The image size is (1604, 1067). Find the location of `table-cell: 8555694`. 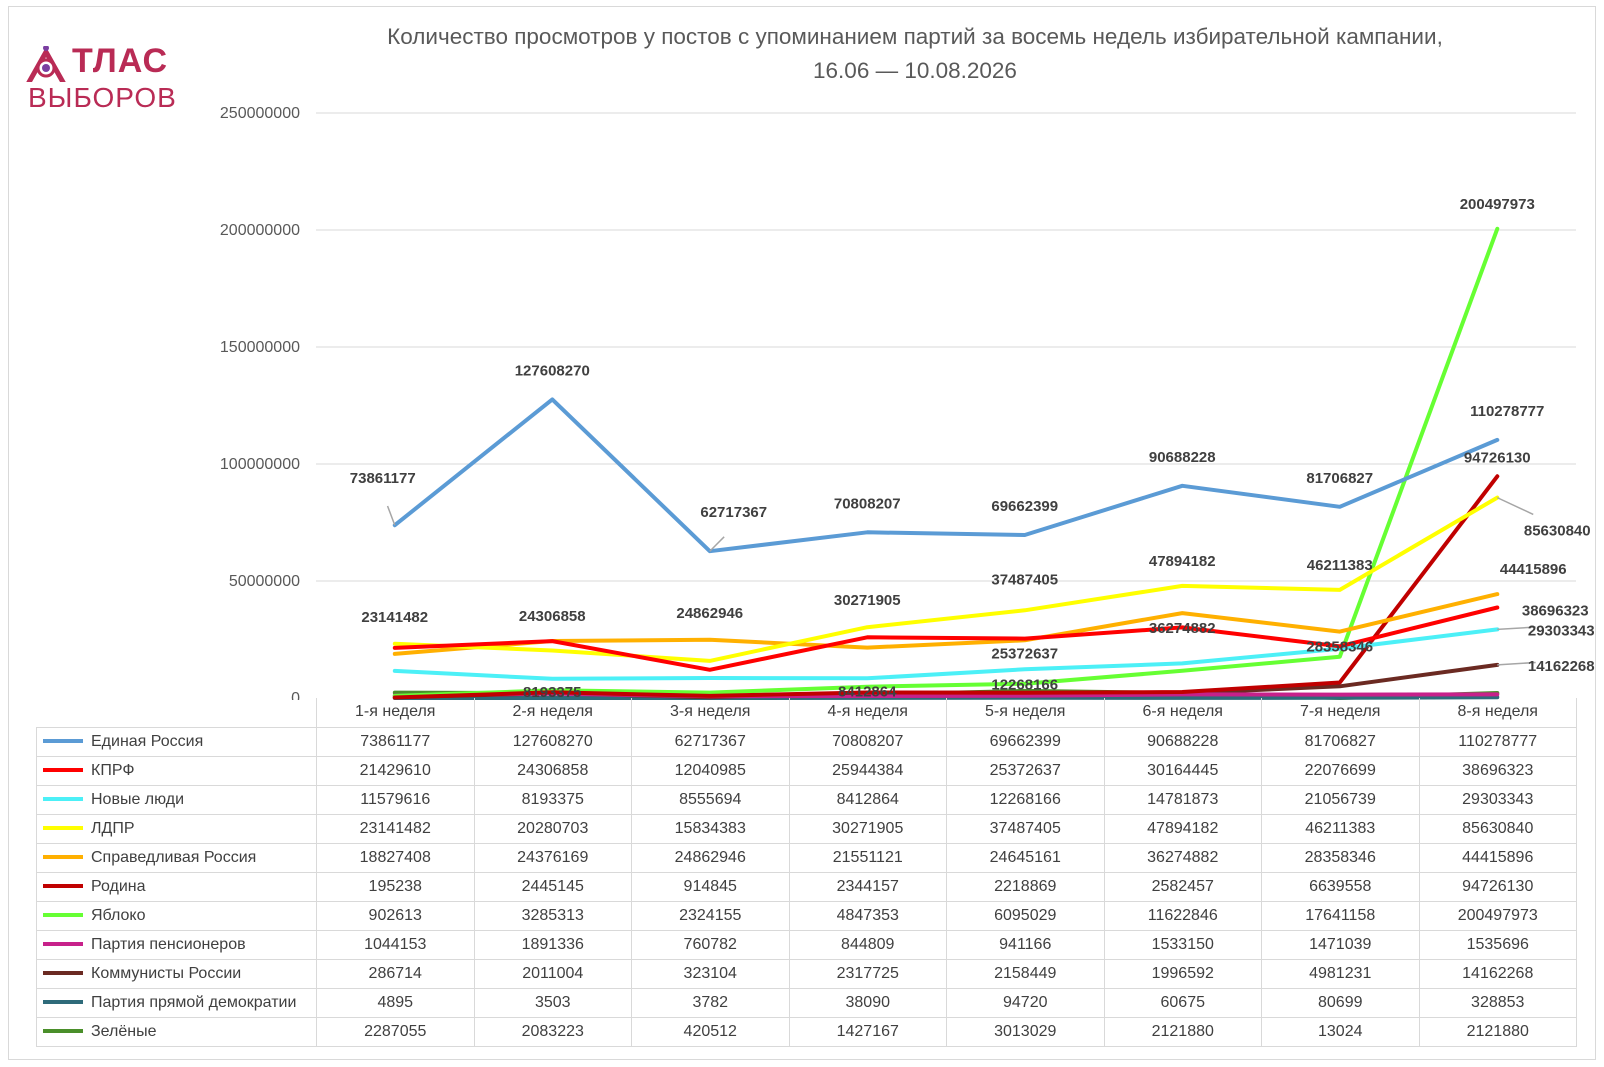

table-cell: 8555694 is located at coordinates (710, 799).